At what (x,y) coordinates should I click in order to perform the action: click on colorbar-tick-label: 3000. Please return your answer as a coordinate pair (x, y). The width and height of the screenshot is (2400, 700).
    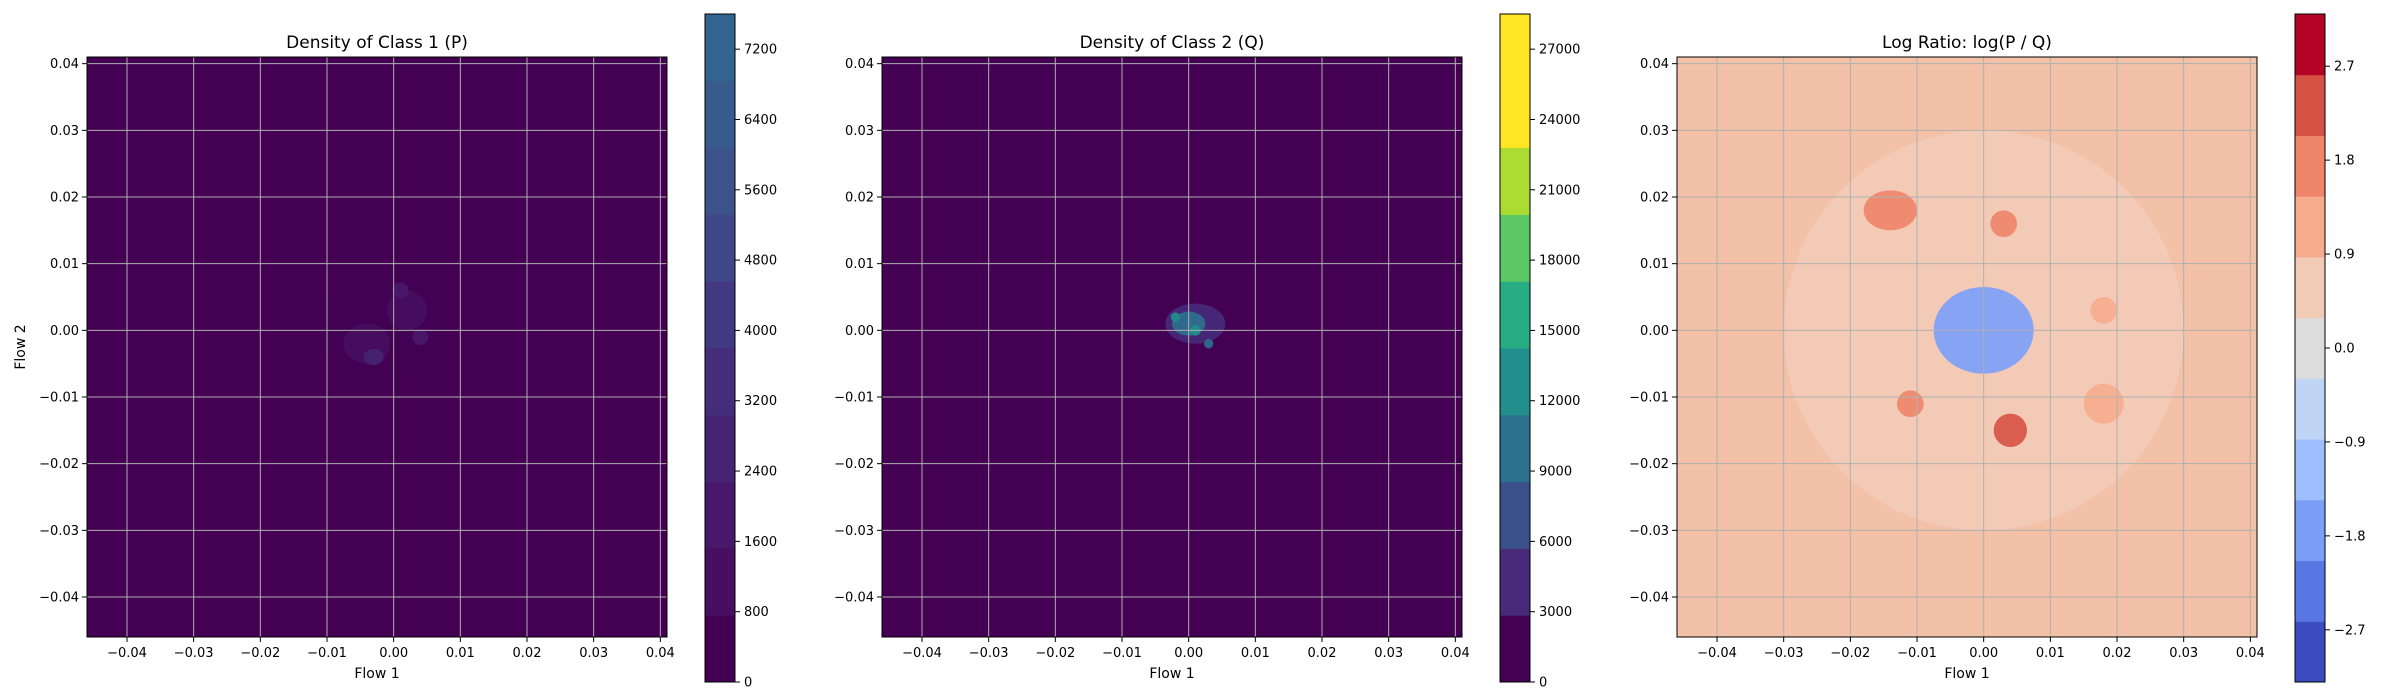
    Looking at the image, I should click on (1555, 612).